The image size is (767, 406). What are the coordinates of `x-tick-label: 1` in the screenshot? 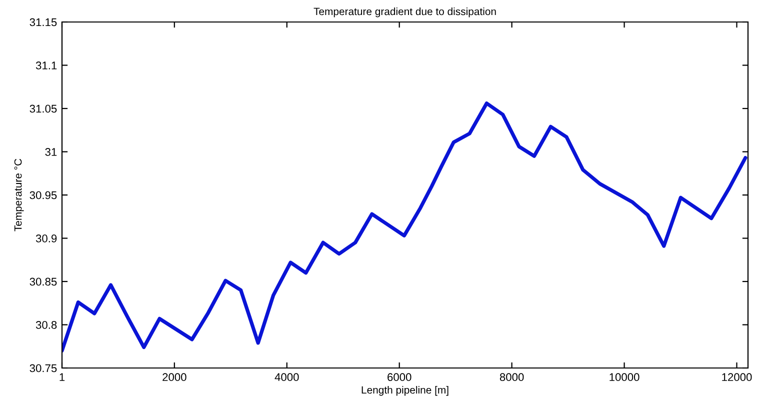 It's located at (62, 377).